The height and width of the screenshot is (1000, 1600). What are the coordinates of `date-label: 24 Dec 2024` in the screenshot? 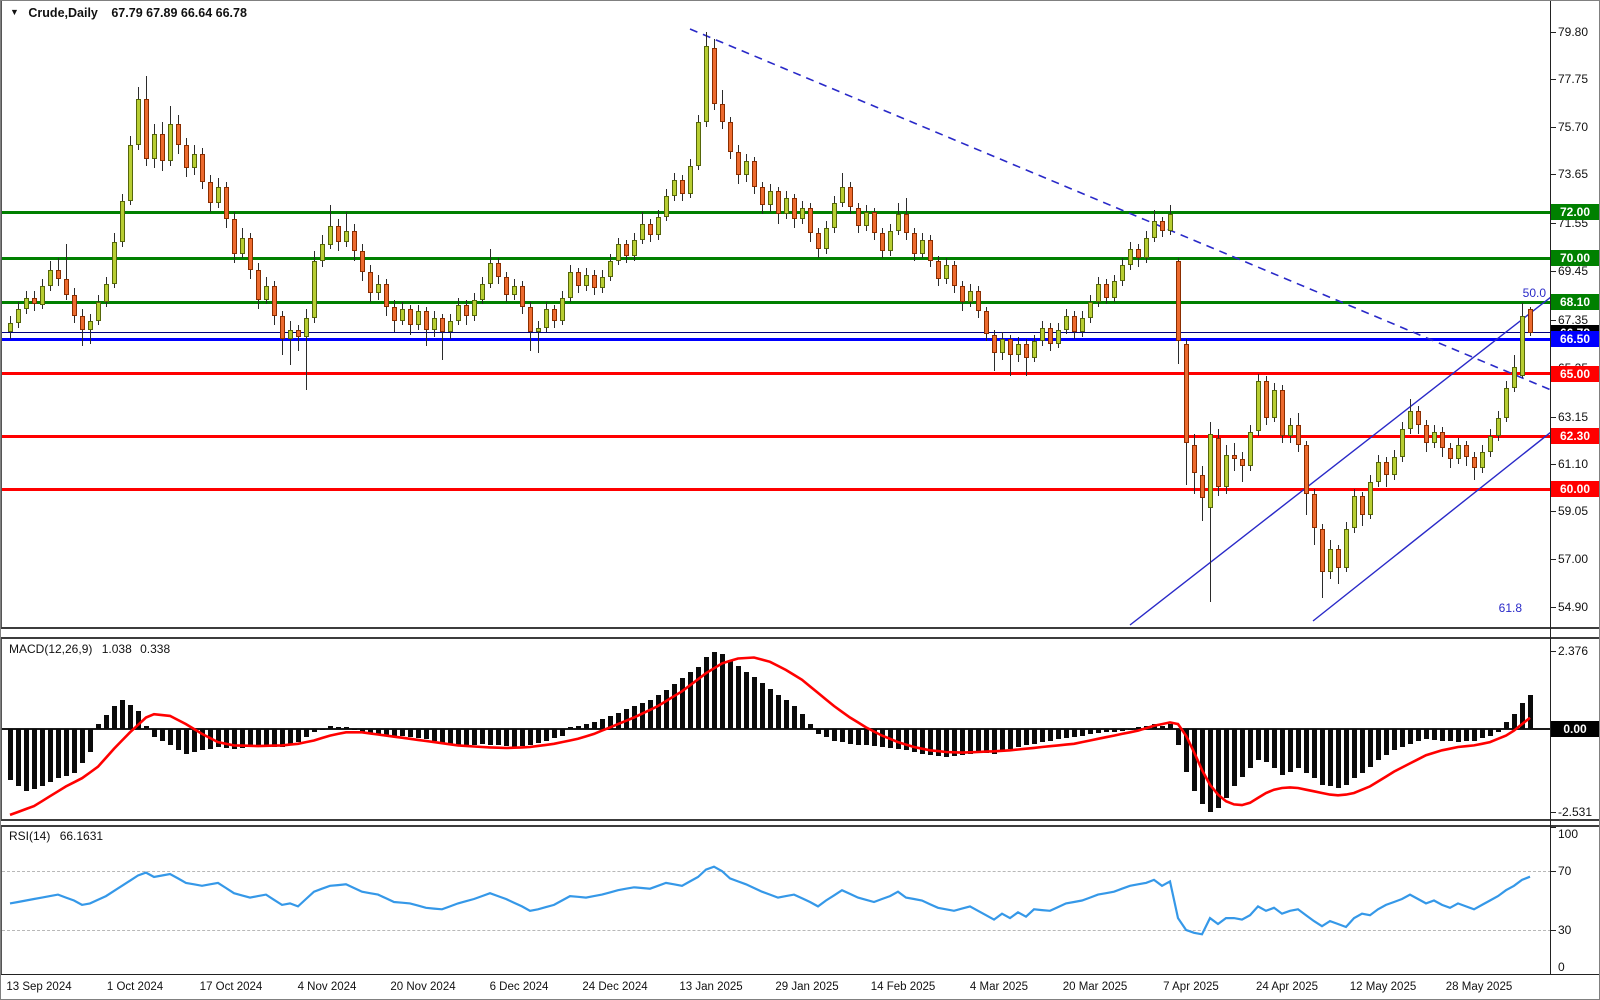 It's located at (615, 987).